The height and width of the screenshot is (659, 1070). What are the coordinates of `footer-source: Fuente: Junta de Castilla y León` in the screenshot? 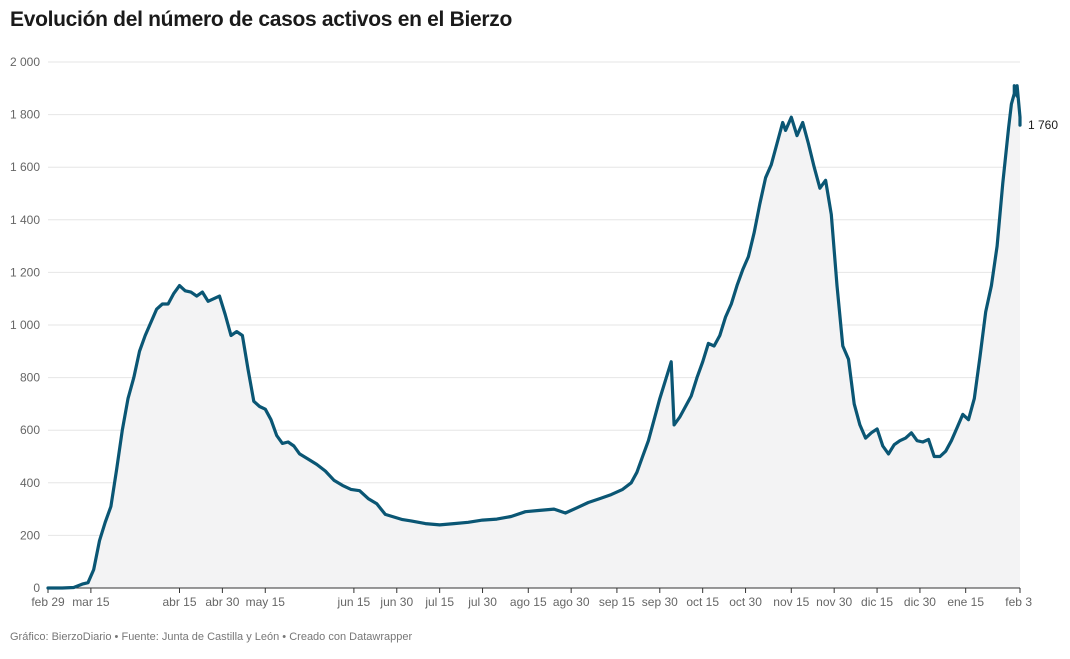 It's located at (200, 637).